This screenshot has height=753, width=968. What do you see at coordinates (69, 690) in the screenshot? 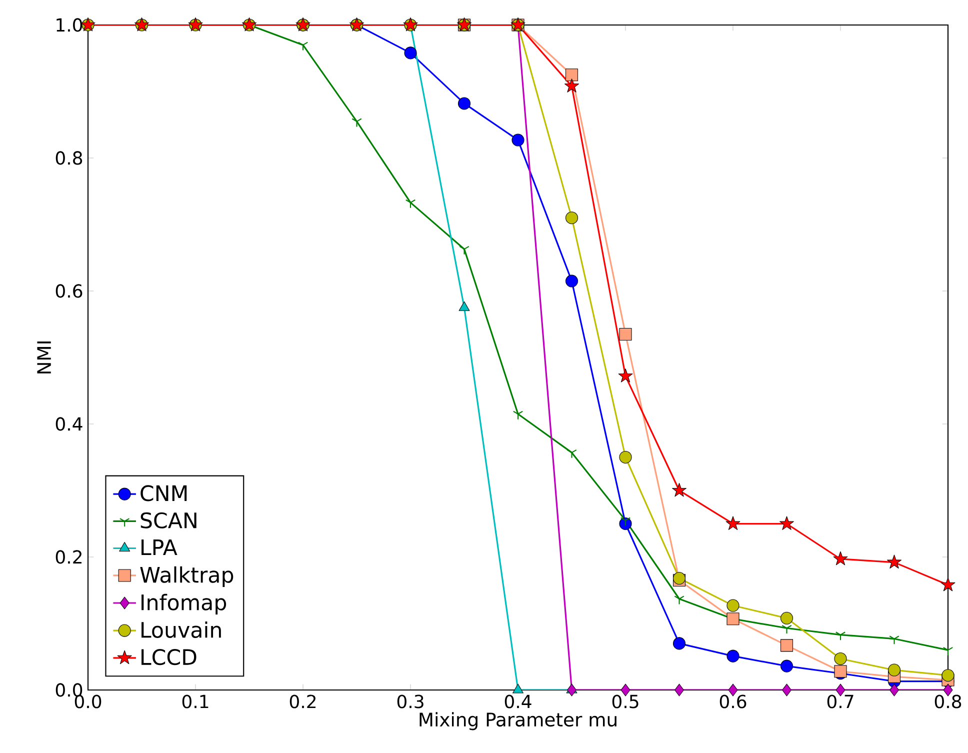
I see `y-tick-label: 0.0` at bounding box center [69, 690].